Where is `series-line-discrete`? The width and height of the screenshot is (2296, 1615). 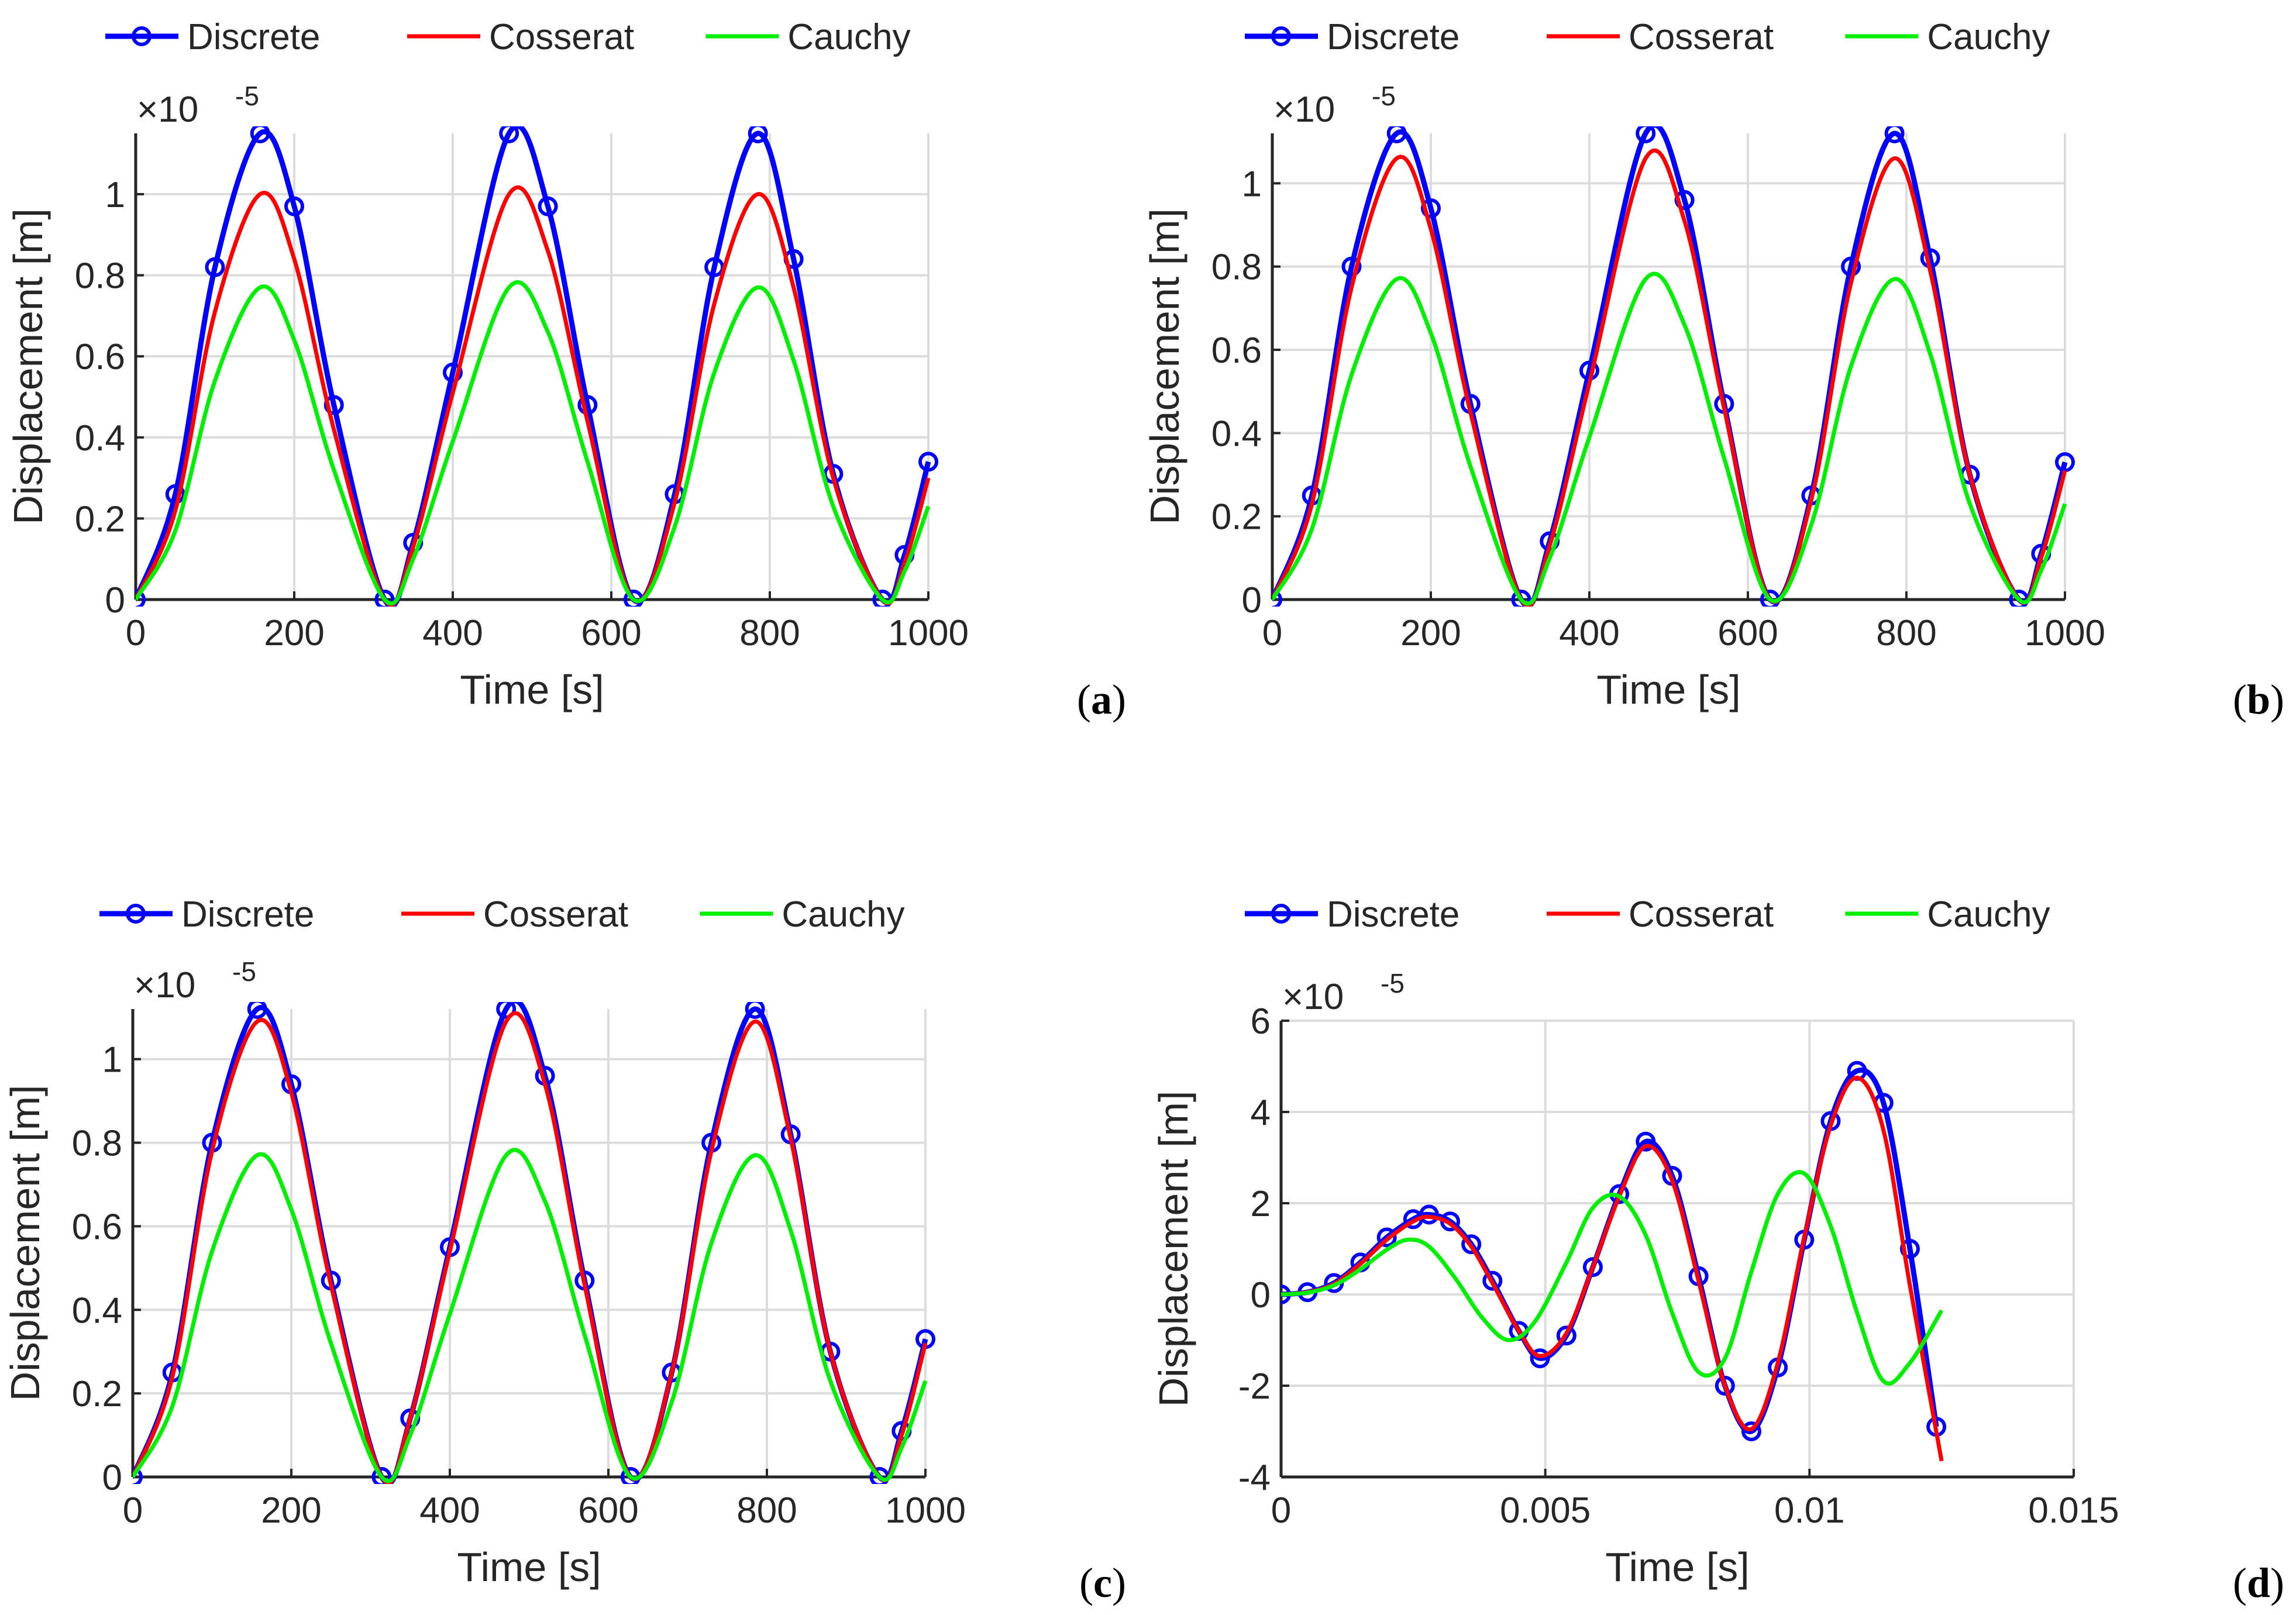 series-line-discrete is located at coordinates (530, 1243).